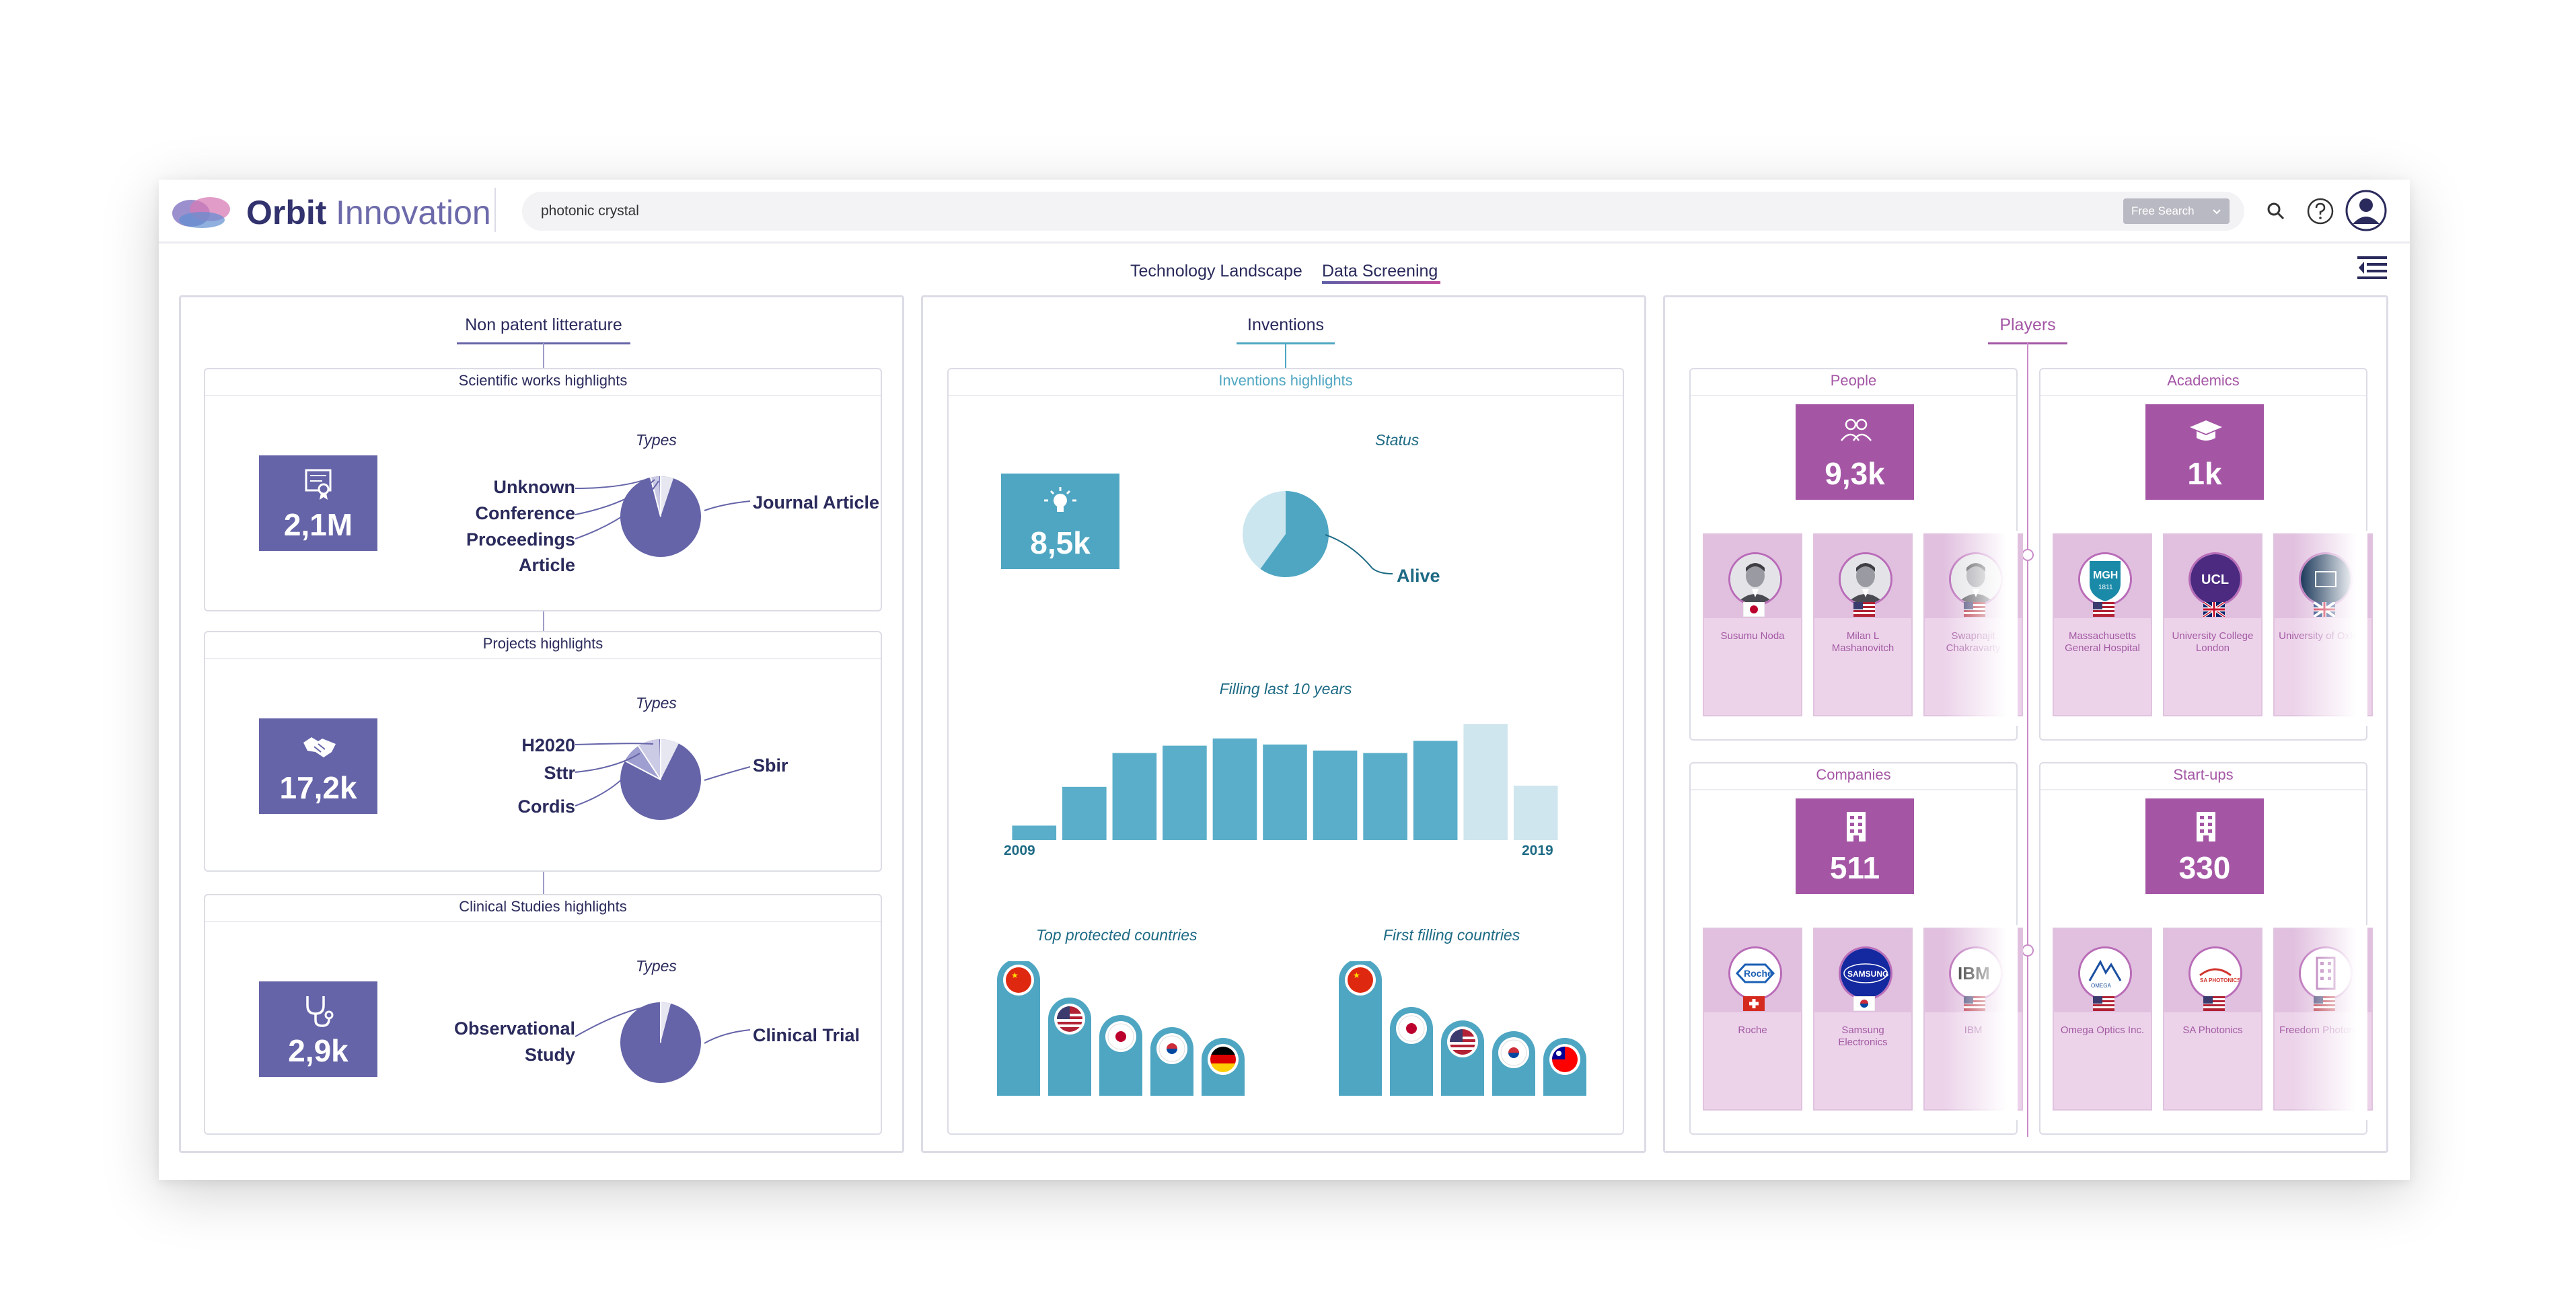 This screenshot has height=1311, width=2576. Describe the element at coordinates (2276, 211) in the screenshot. I see `search-icon` at that location.